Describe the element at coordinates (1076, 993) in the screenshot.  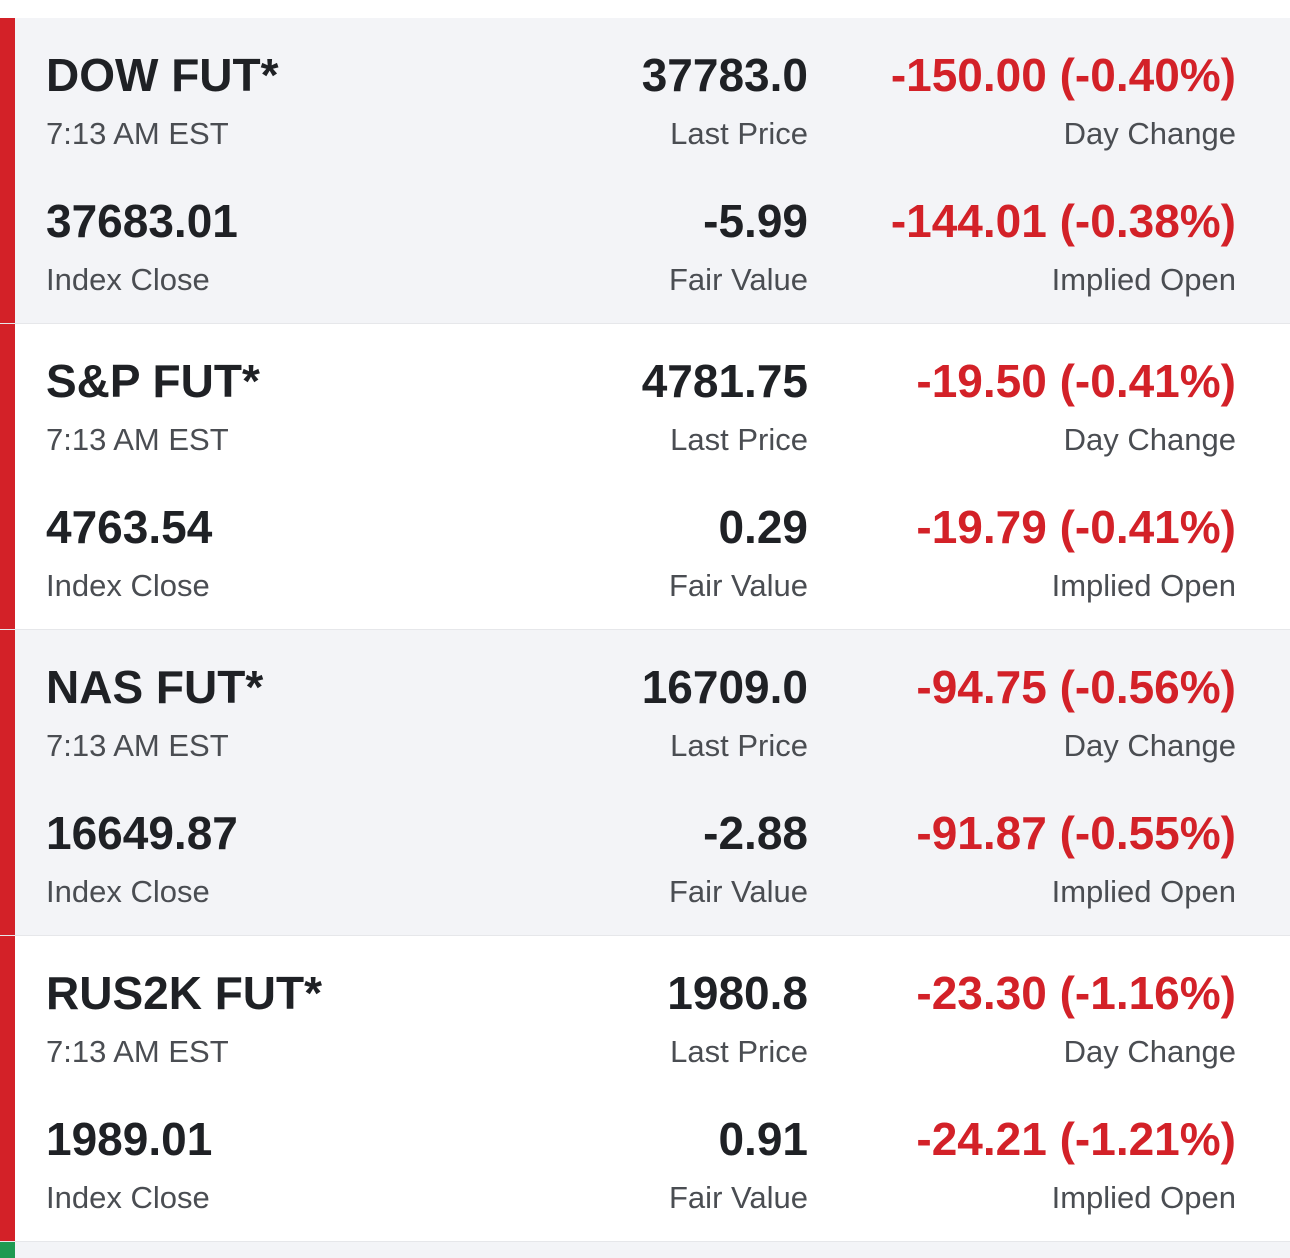
I see `day-change-value: -23.30 (-1.16%)` at that location.